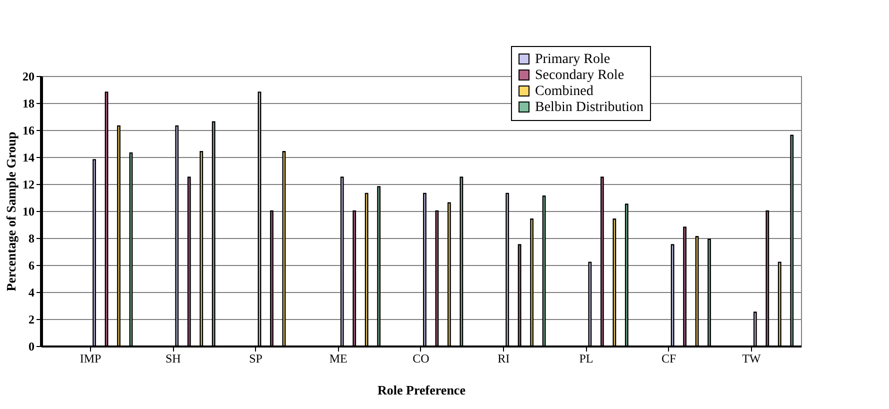  Describe the element at coordinates (28, 103) in the screenshot. I see `y-tick-label: 18` at that location.